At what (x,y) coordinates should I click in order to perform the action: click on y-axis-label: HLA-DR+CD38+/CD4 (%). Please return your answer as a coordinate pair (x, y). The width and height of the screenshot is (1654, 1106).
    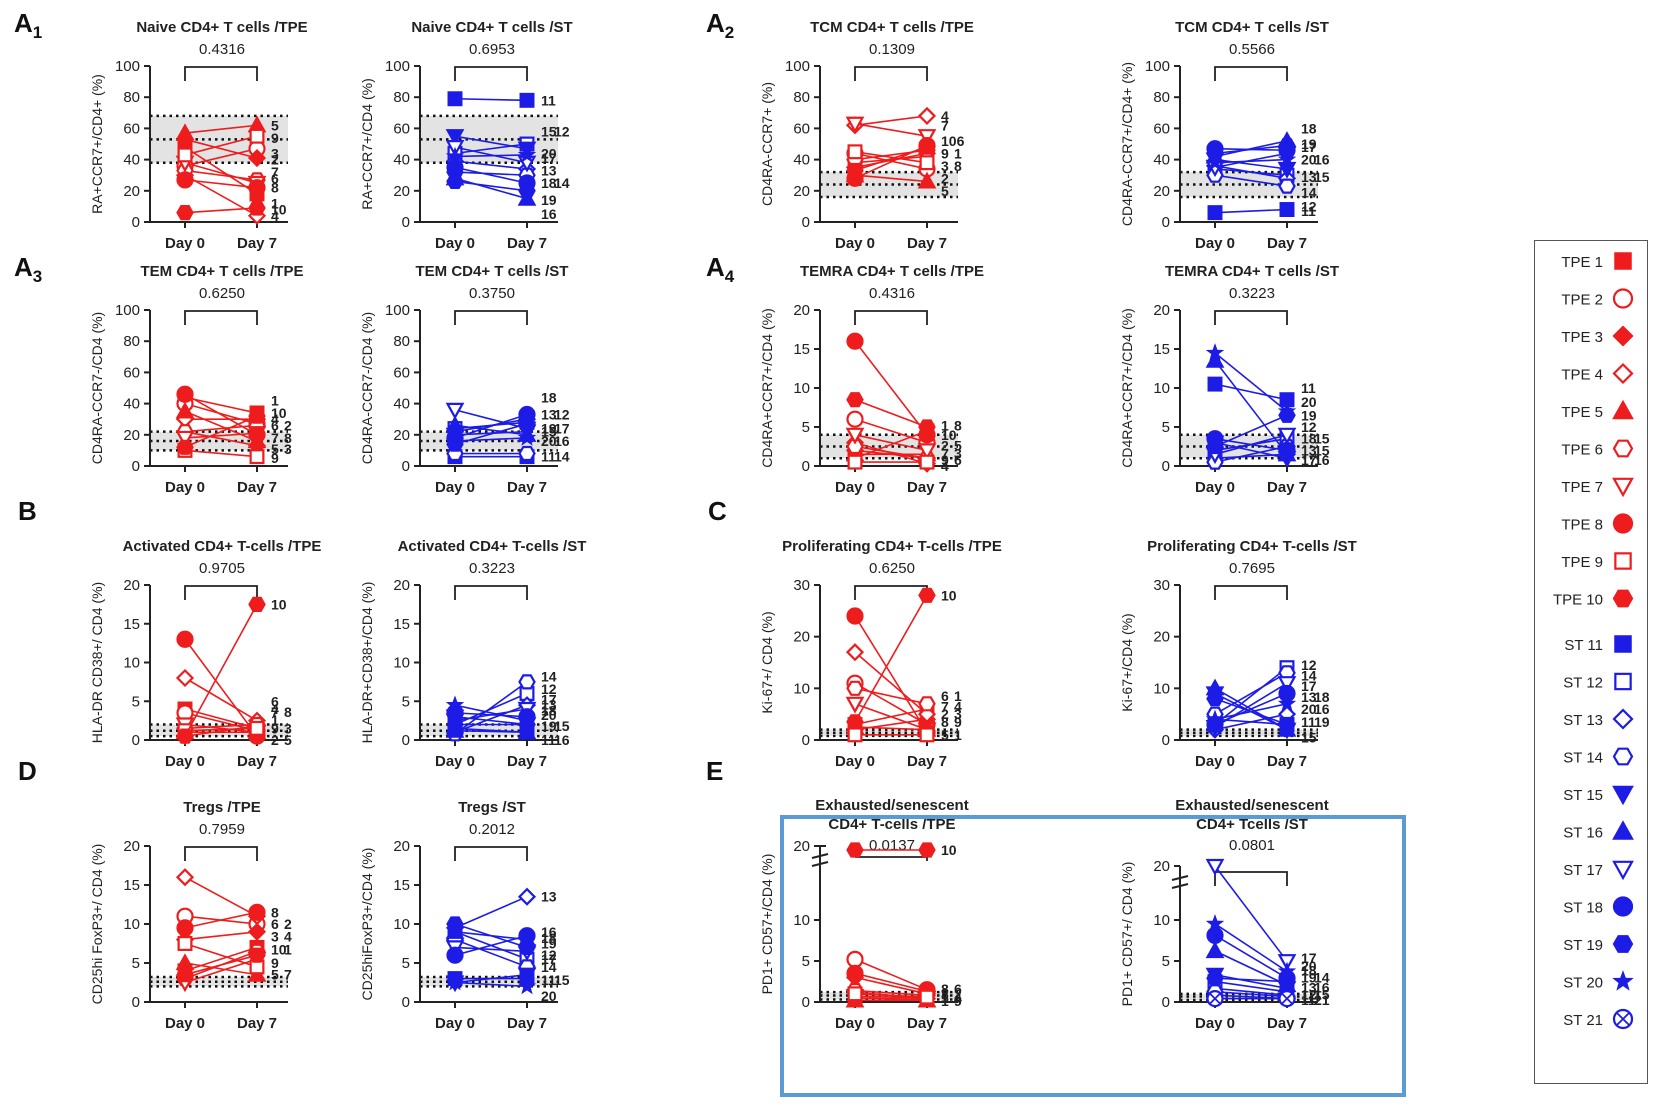
    Looking at the image, I should click on (367, 663).